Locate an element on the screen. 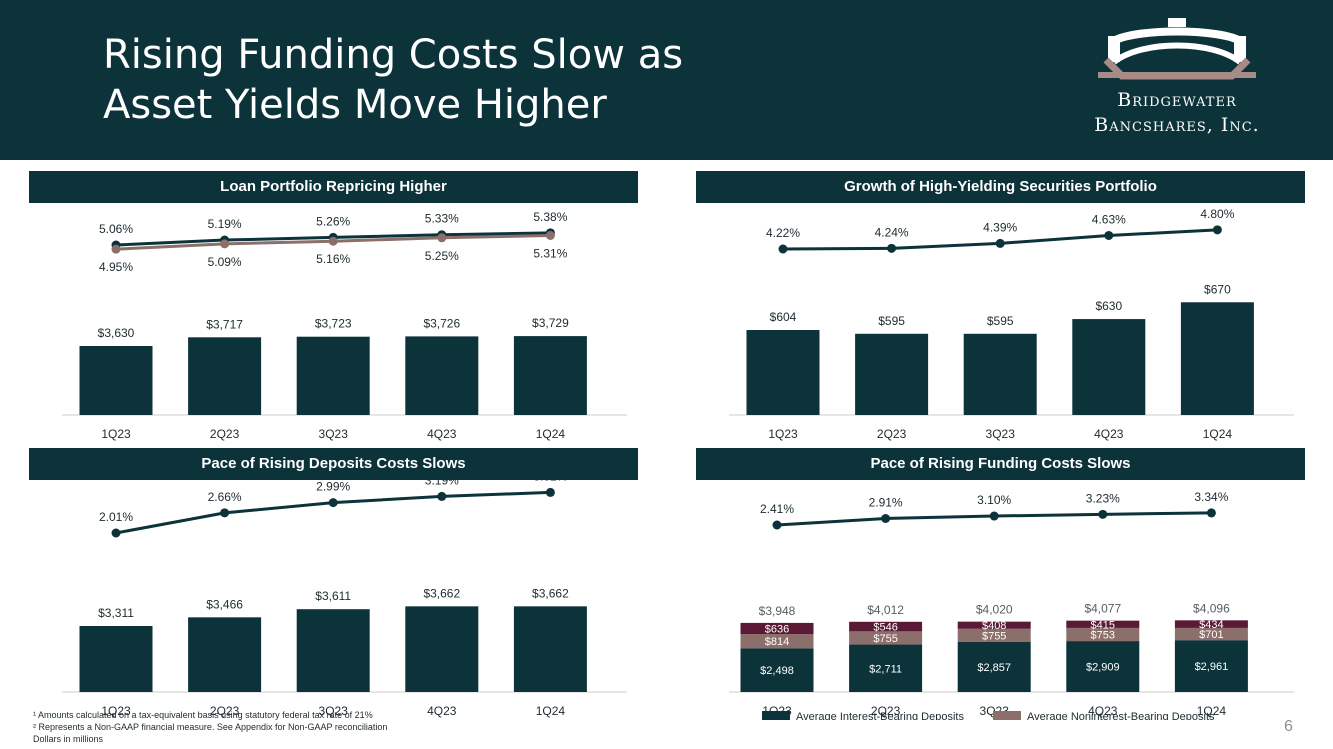 The height and width of the screenshot is (749, 1333). total-value-label: $4,020 is located at coordinates (994, 610).